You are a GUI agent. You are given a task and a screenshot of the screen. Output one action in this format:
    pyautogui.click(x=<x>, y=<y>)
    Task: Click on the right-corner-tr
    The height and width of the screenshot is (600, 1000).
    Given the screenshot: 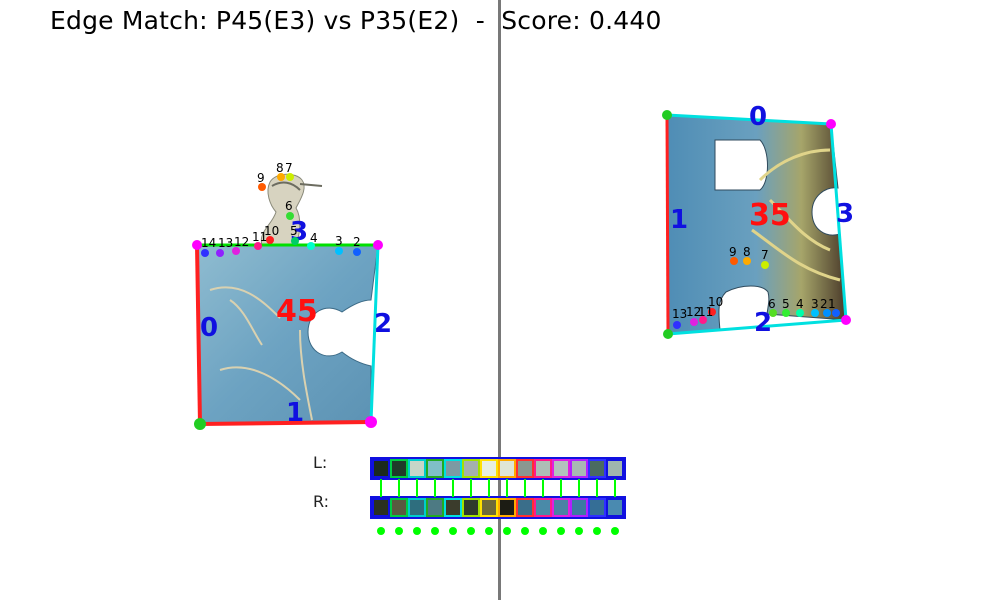 What is the action you would take?
    pyautogui.click(x=831, y=124)
    